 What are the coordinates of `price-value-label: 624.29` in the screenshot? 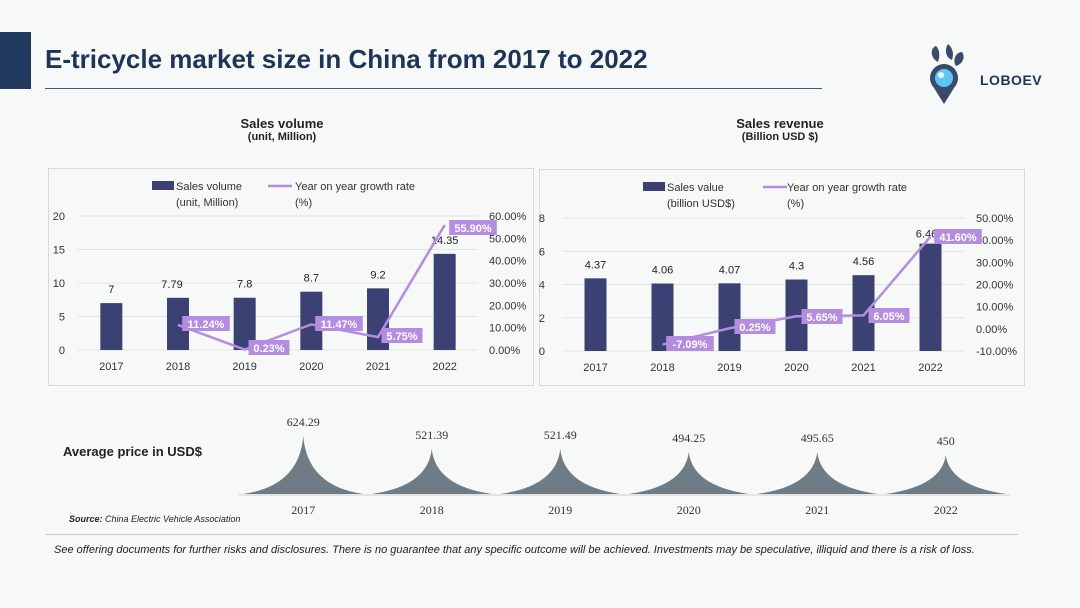 It's located at (303, 422).